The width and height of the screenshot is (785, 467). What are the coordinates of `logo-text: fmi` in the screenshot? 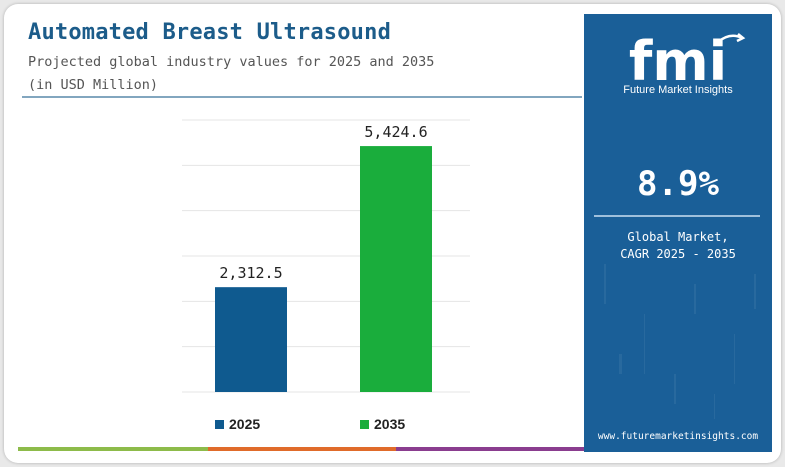 It's located at (678, 61).